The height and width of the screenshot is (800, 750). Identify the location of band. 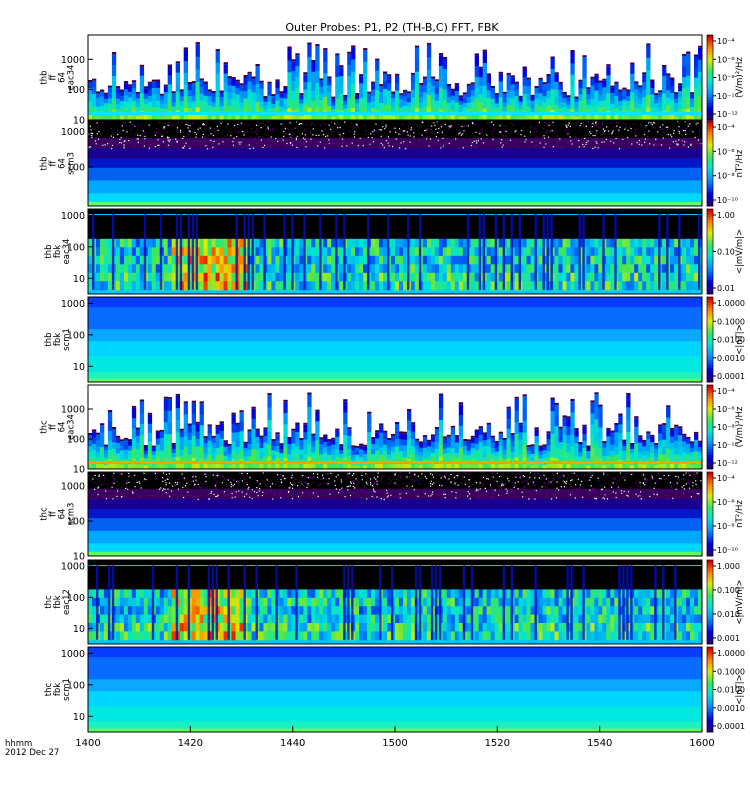
(395, 548).